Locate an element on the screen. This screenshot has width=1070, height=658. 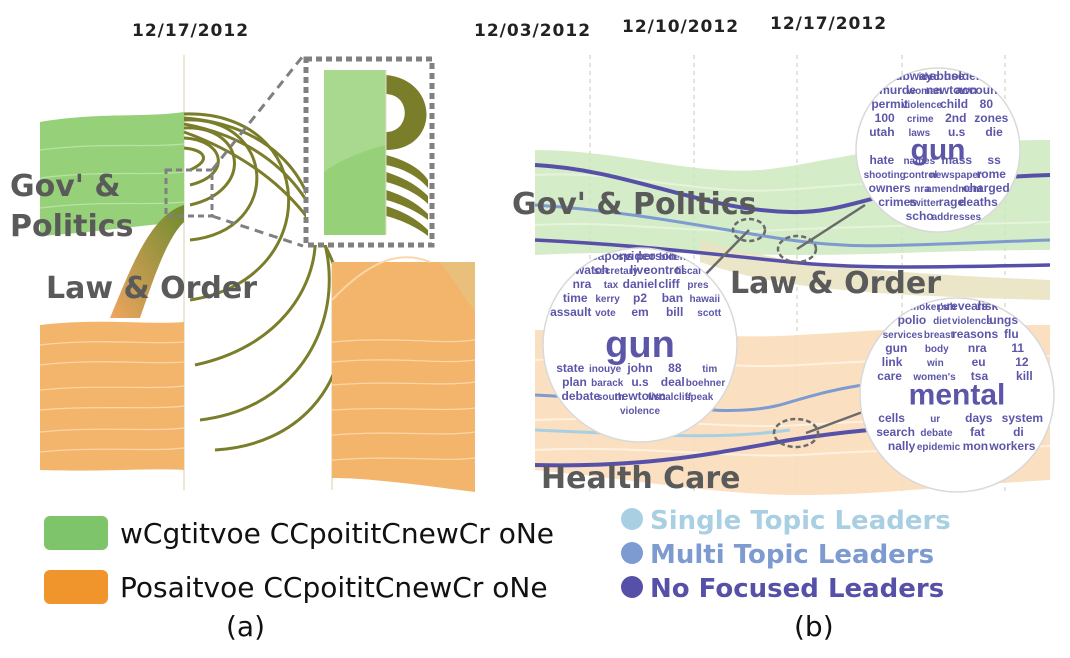
cloud-word: p2 is located at coordinates (640, 298).